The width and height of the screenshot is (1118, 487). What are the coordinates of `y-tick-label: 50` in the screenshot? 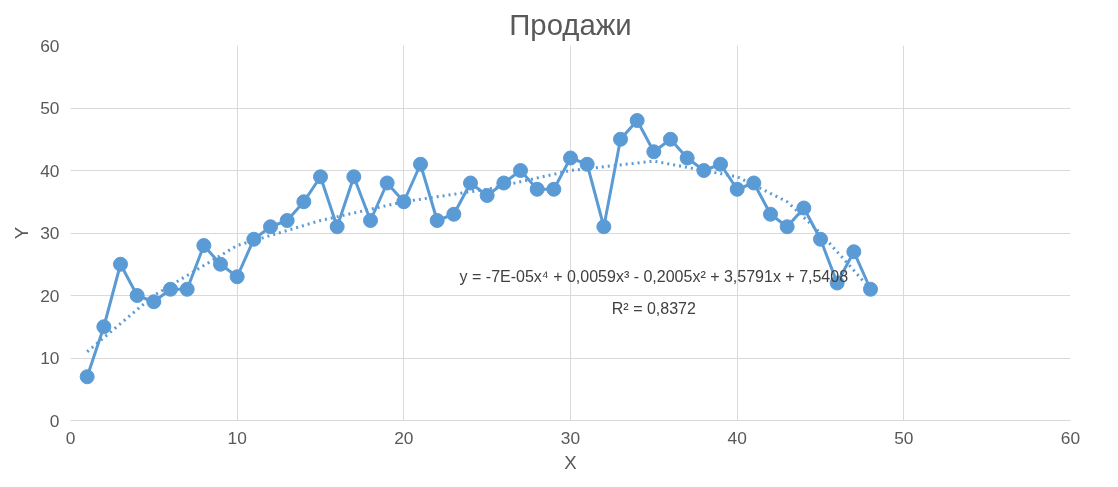 It's located at (50, 108).